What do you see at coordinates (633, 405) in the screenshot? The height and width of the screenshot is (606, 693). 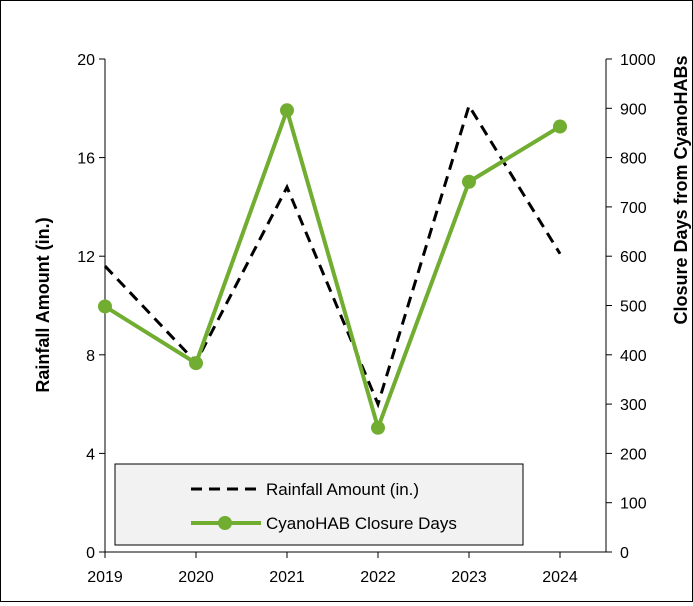 I see `right-tick-label: 300` at bounding box center [633, 405].